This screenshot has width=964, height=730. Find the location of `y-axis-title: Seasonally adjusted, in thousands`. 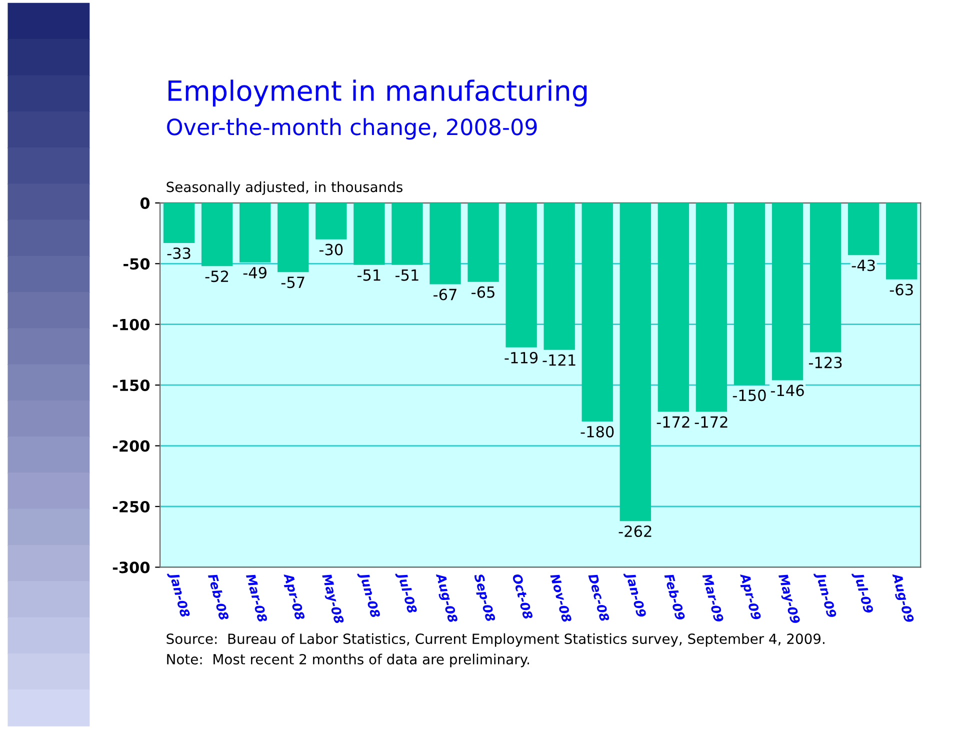

y-axis-title: Seasonally adjusted, in thousands is located at coordinates (284, 188).